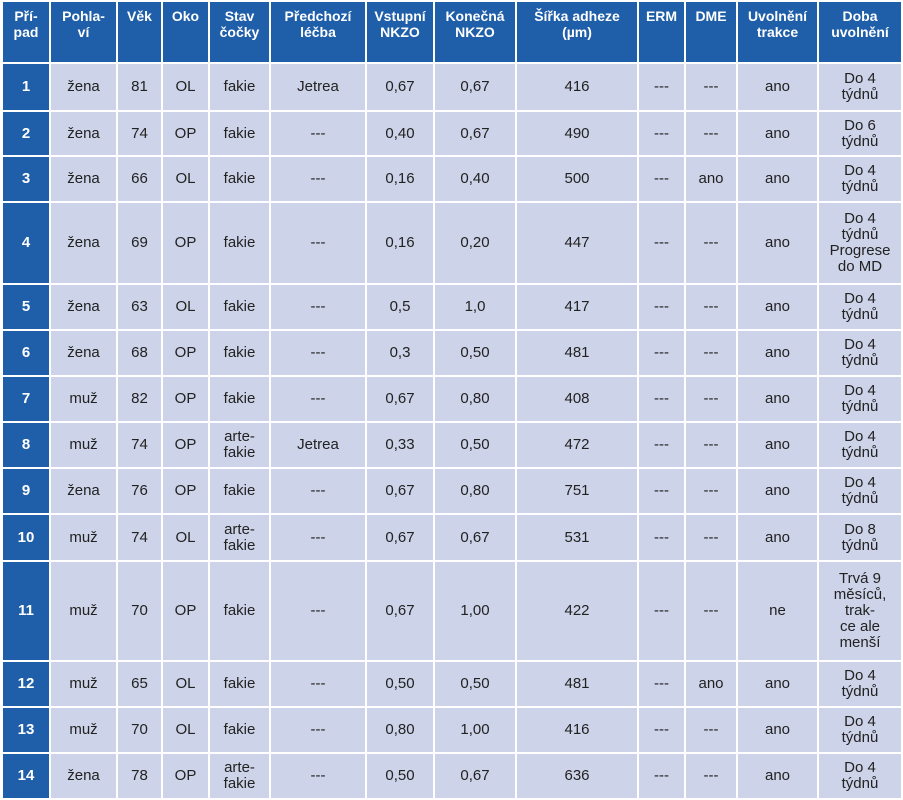  I want to click on table-cell: 1,00, so click(475, 730).